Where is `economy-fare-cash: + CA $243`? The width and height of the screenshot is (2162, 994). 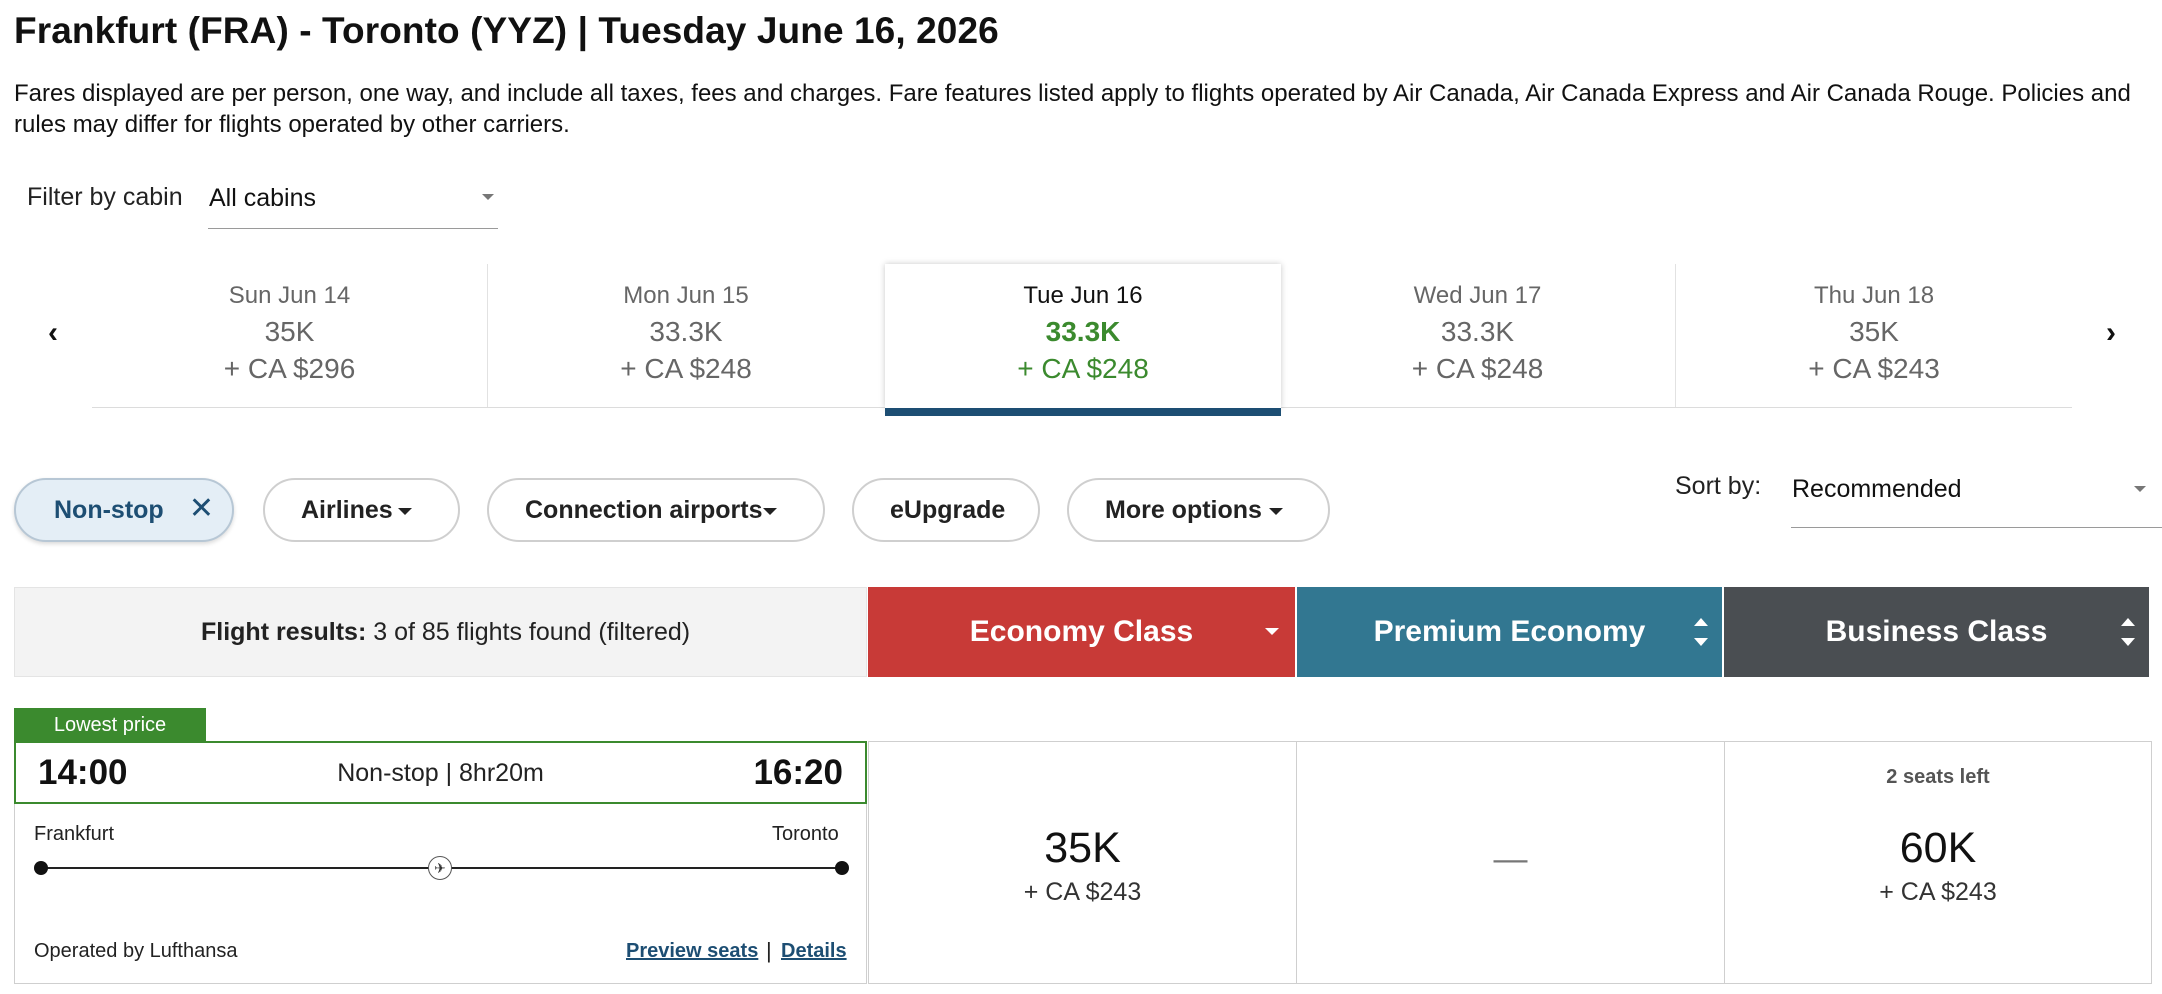
economy-fare-cash: + CA $243 is located at coordinates (1082, 892).